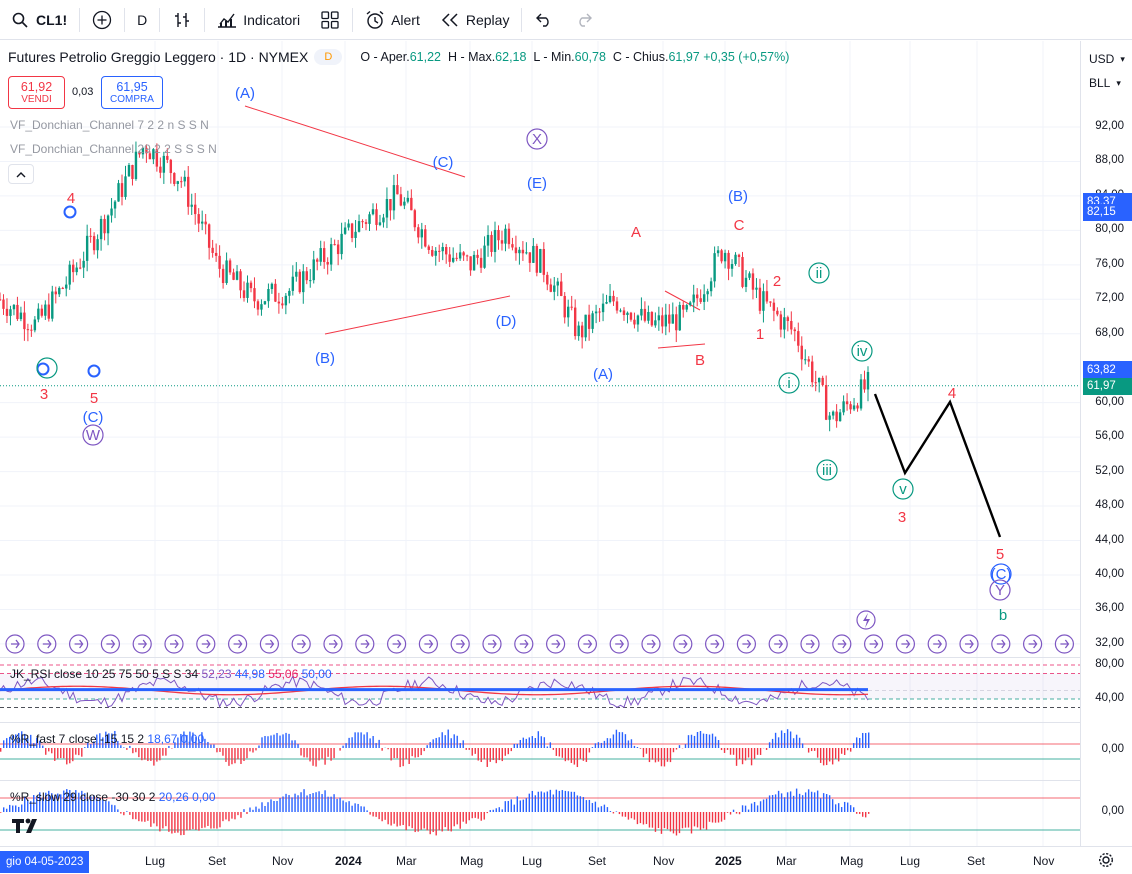 This screenshot has height=874, width=1132. What do you see at coordinates (1109, 698) in the screenshot?
I see `rsi-tick-40: 40,00` at bounding box center [1109, 698].